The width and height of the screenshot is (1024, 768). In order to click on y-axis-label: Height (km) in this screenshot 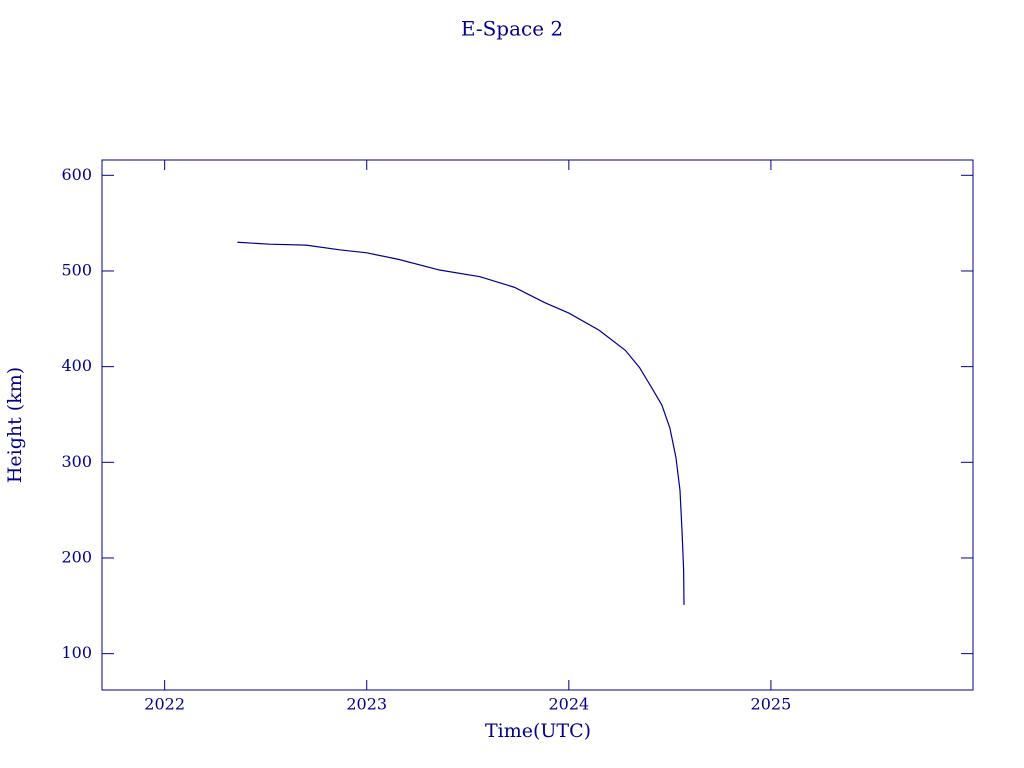, I will do `click(15, 425)`.